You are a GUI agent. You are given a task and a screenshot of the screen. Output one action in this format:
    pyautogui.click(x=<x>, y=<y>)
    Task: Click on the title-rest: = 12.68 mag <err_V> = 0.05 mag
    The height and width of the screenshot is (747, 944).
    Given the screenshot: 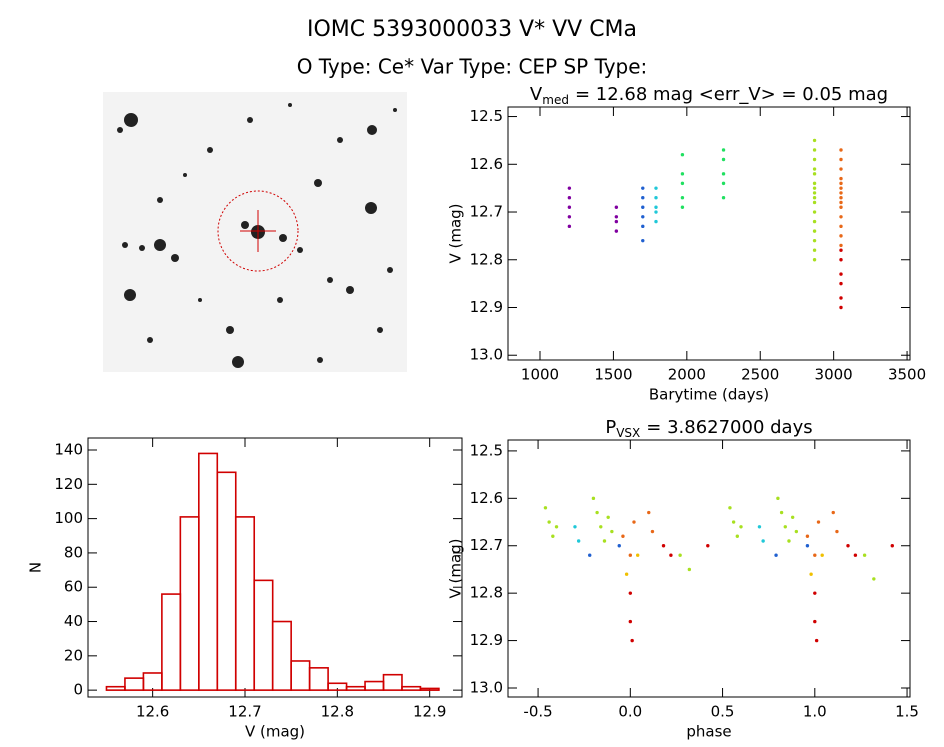 What is the action you would take?
    pyautogui.click(x=731, y=94)
    